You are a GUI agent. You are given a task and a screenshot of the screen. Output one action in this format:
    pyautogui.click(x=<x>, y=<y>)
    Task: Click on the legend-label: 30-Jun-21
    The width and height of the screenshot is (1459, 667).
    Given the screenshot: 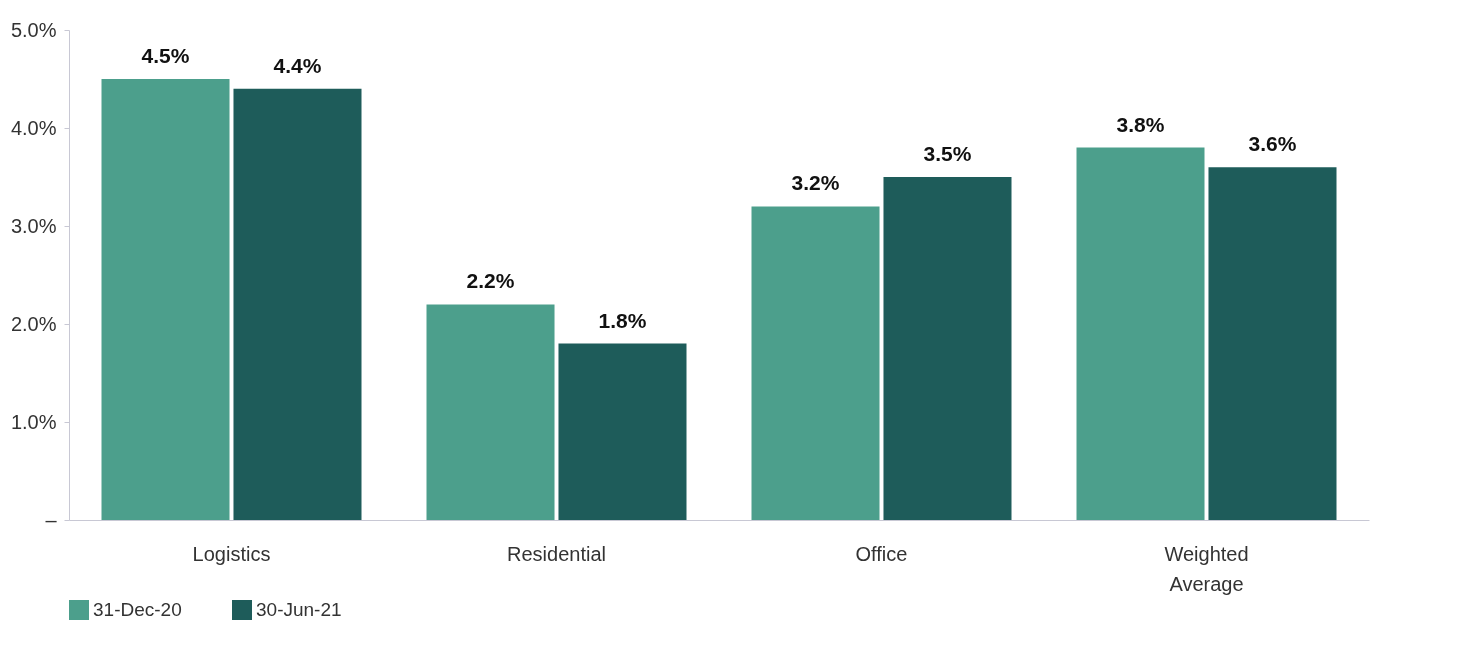 What is the action you would take?
    pyautogui.click(x=299, y=609)
    